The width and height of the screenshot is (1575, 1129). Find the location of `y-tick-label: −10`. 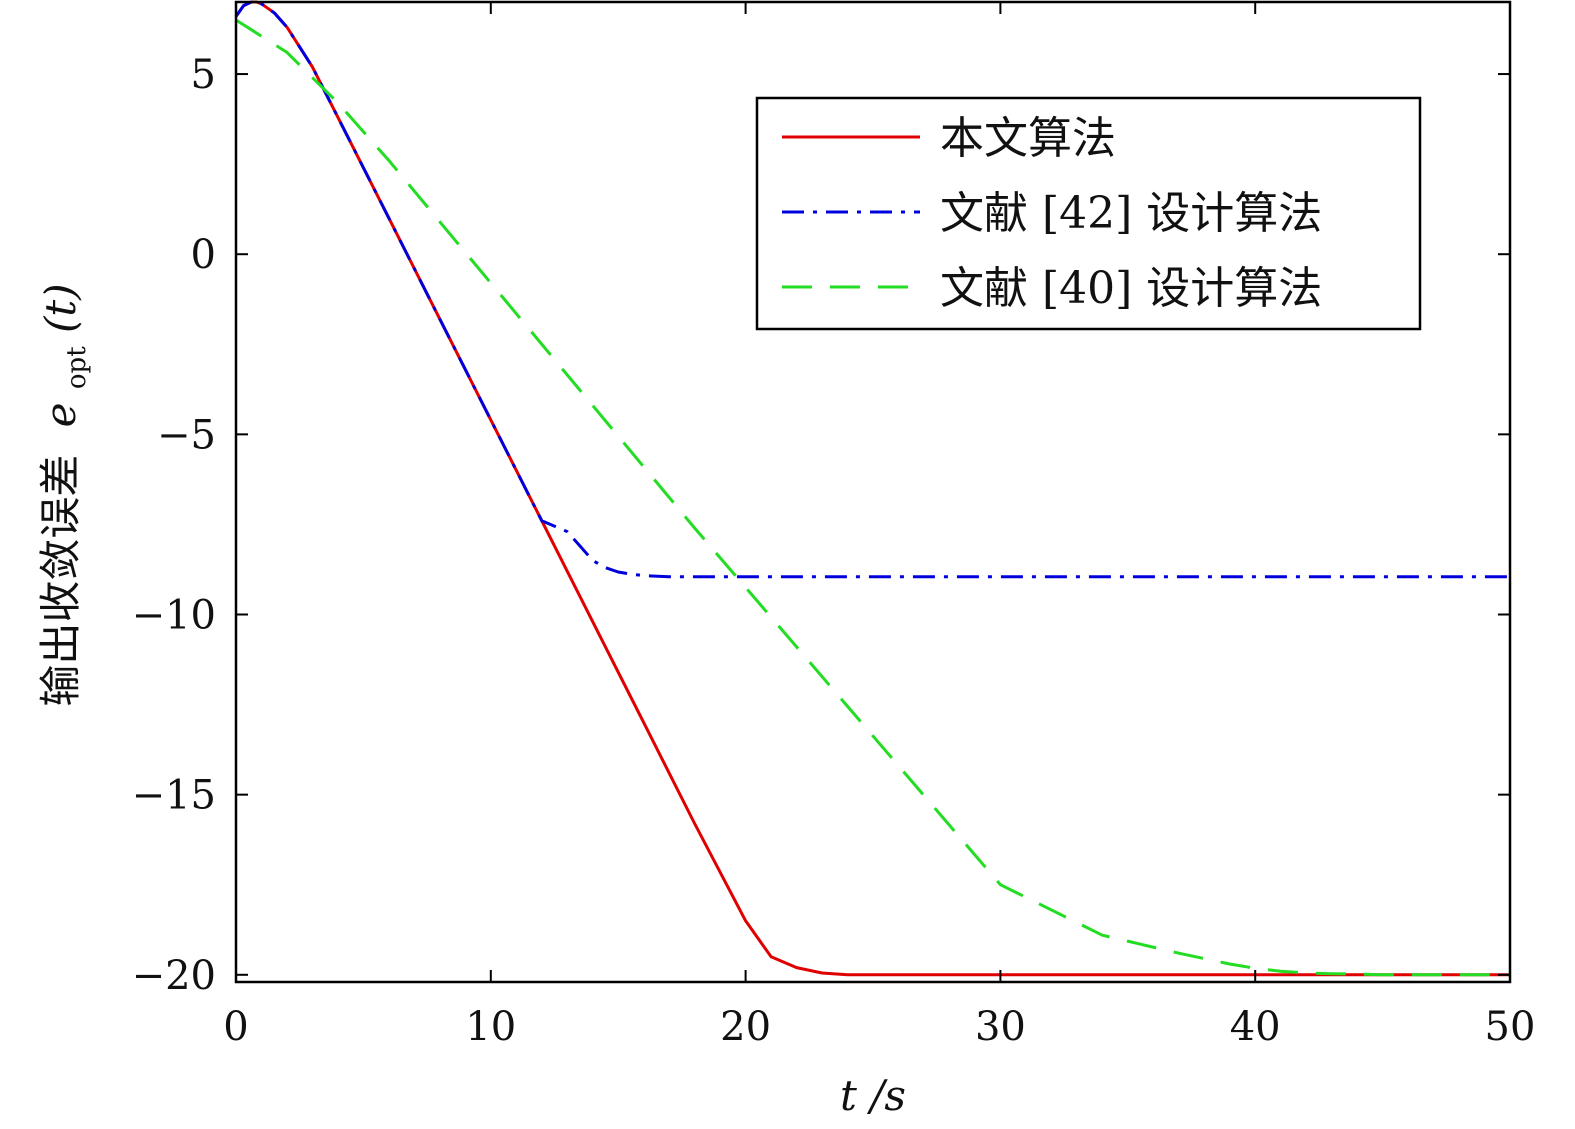

y-tick-label: −10 is located at coordinates (174, 616).